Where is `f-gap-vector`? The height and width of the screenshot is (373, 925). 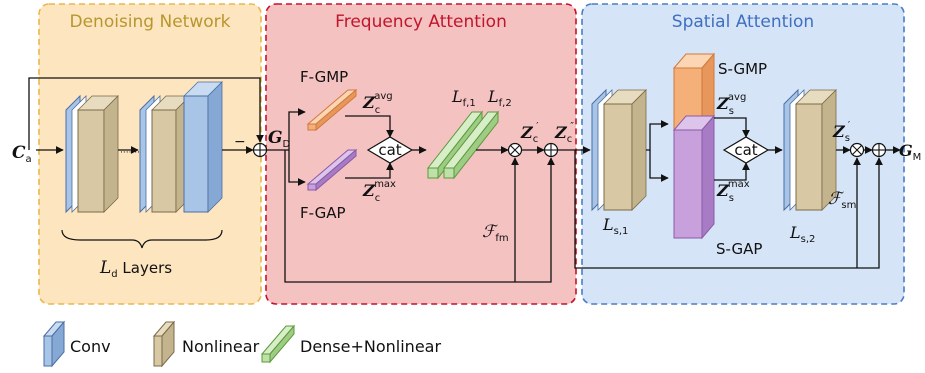
f-gap-vector is located at coordinates (332, 170).